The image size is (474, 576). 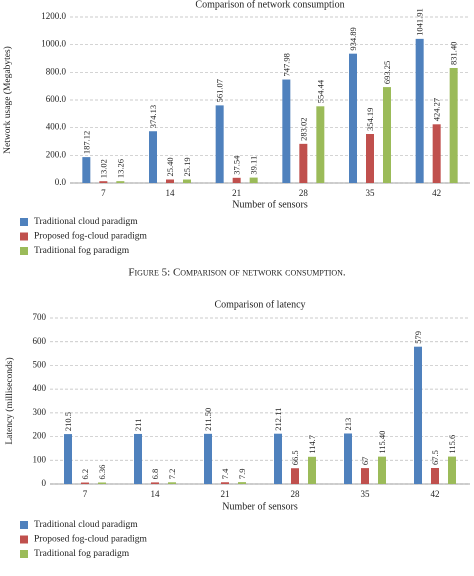 I want to click on legend-label: Traditional fog paradigm, so click(x=82, y=553).